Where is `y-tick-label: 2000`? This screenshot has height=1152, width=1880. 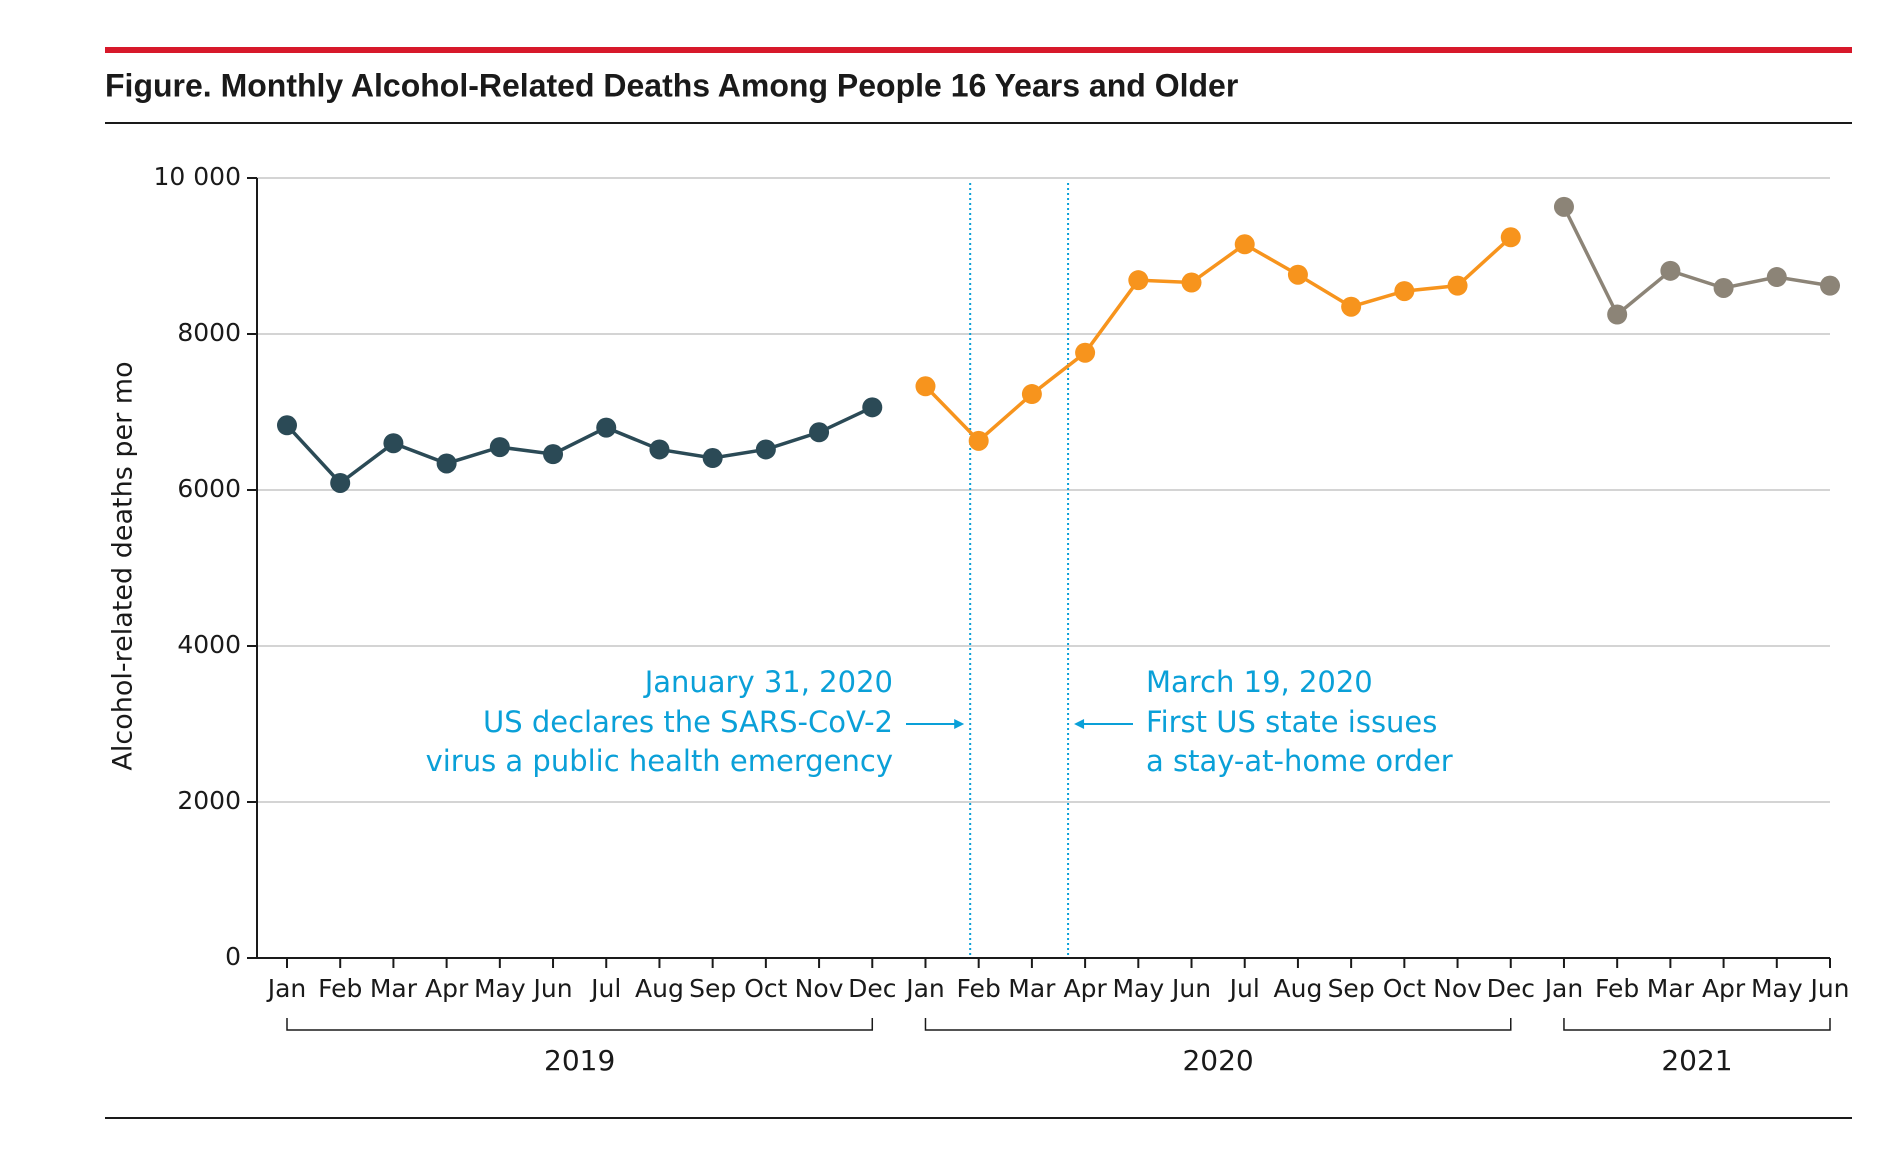 y-tick-label: 2000 is located at coordinates (209, 800).